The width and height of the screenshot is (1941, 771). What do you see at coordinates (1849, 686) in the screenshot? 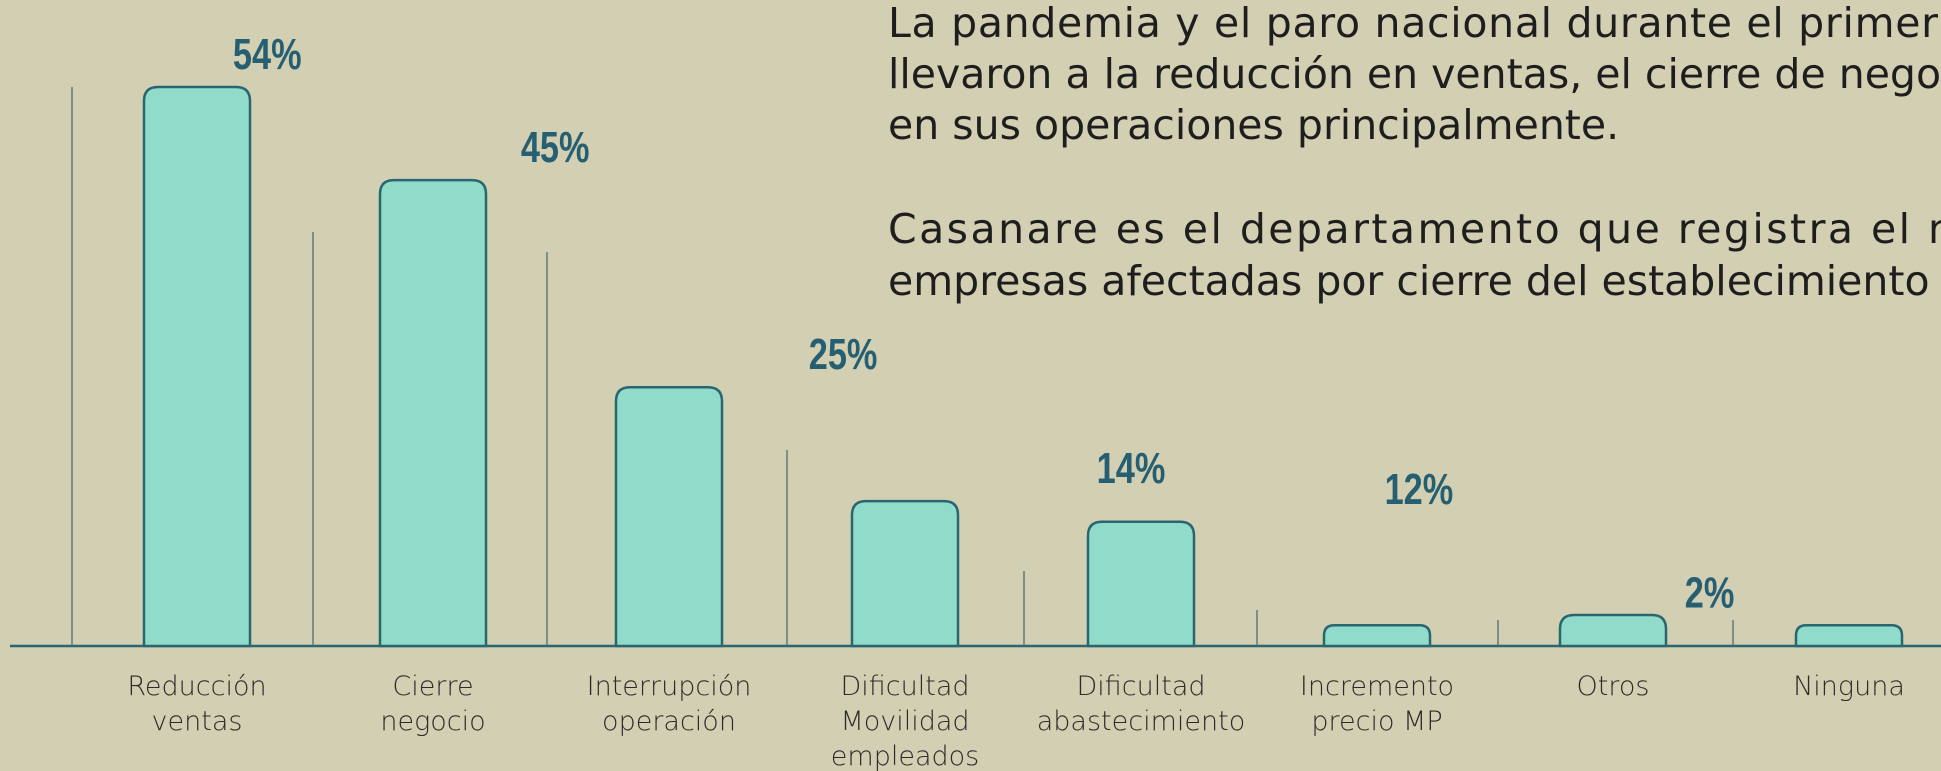
I see `x-tick-label: Ninguna` at bounding box center [1849, 686].